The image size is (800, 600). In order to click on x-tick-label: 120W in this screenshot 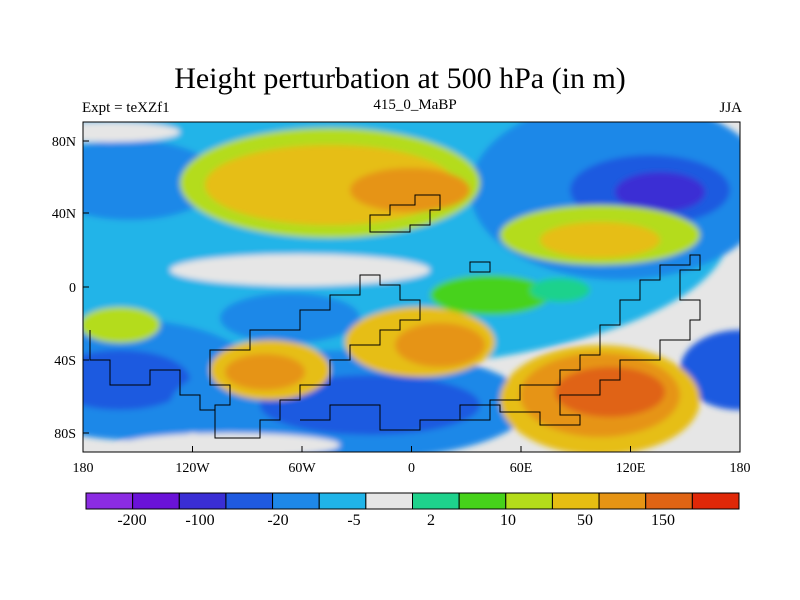, I will do `click(192, 468)`.